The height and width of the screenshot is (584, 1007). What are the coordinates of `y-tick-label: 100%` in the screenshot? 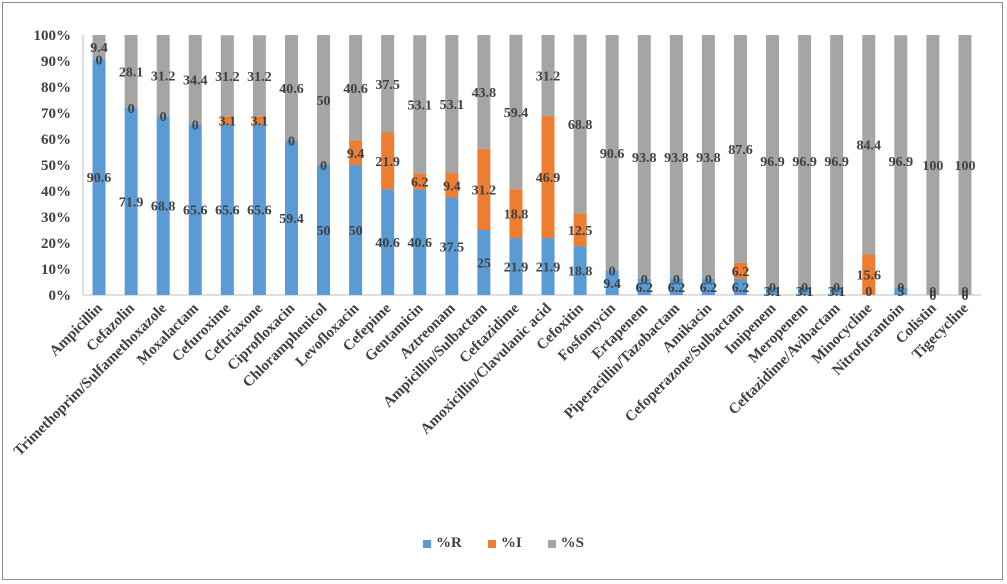 It's located at (53, 36).